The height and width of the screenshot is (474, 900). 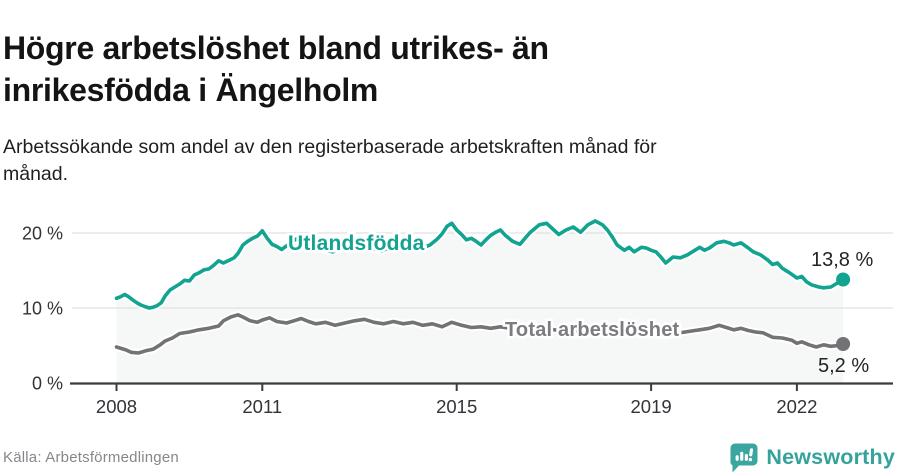 What do you see at coordinates (456, 406) in the screenshot?
I see `x-tick-label-2015: 2015` at bounding box center [456, 406].